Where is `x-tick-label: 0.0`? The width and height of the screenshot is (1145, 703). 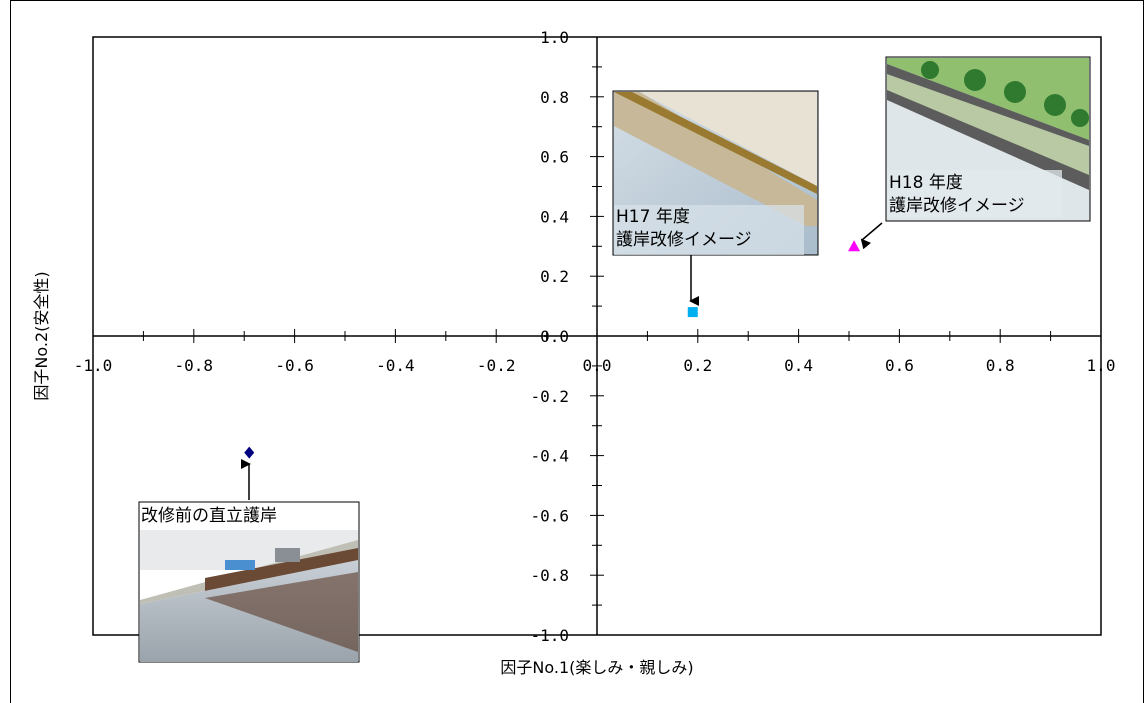
x-tick-label: 0.0 is located at coordinates (597, 365).